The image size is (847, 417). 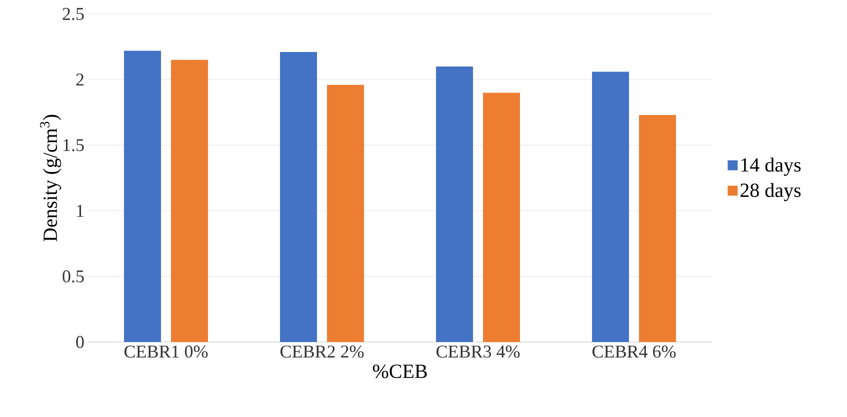 What do you see at coordinates (80, 342) in the screenshot?
I see `y-tick-label: 0` at bounding box center [80, 342].